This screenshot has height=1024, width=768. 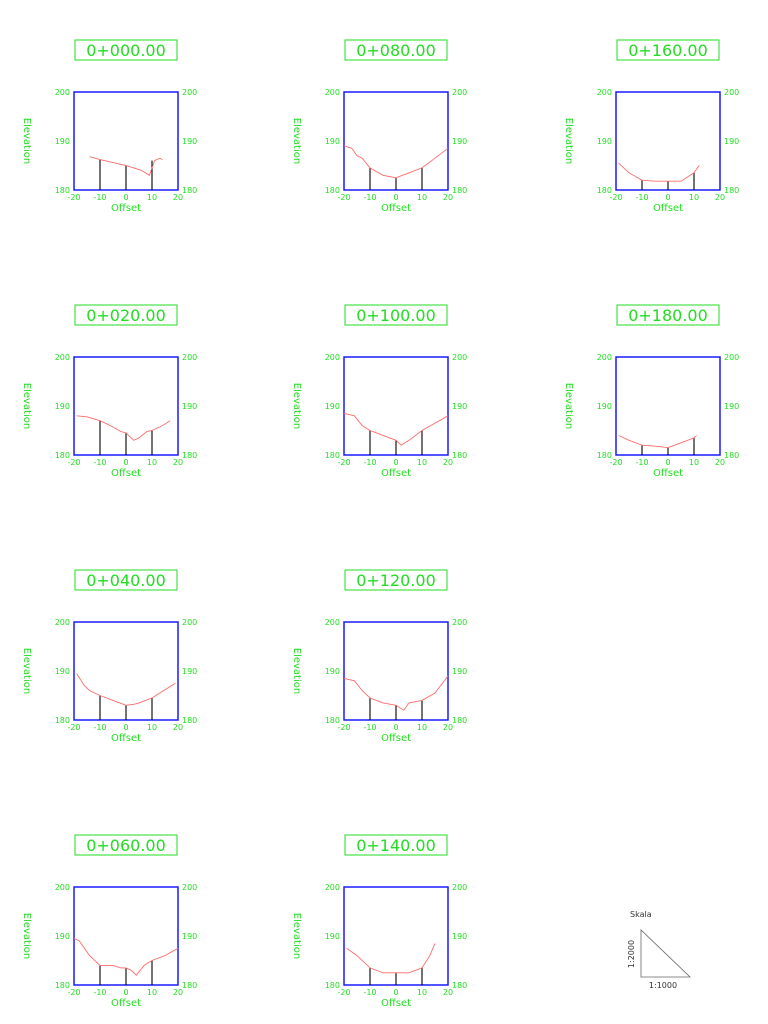 I want to click on scale-horizontal-ratio: 1:1000, so click(x=663, y=985).